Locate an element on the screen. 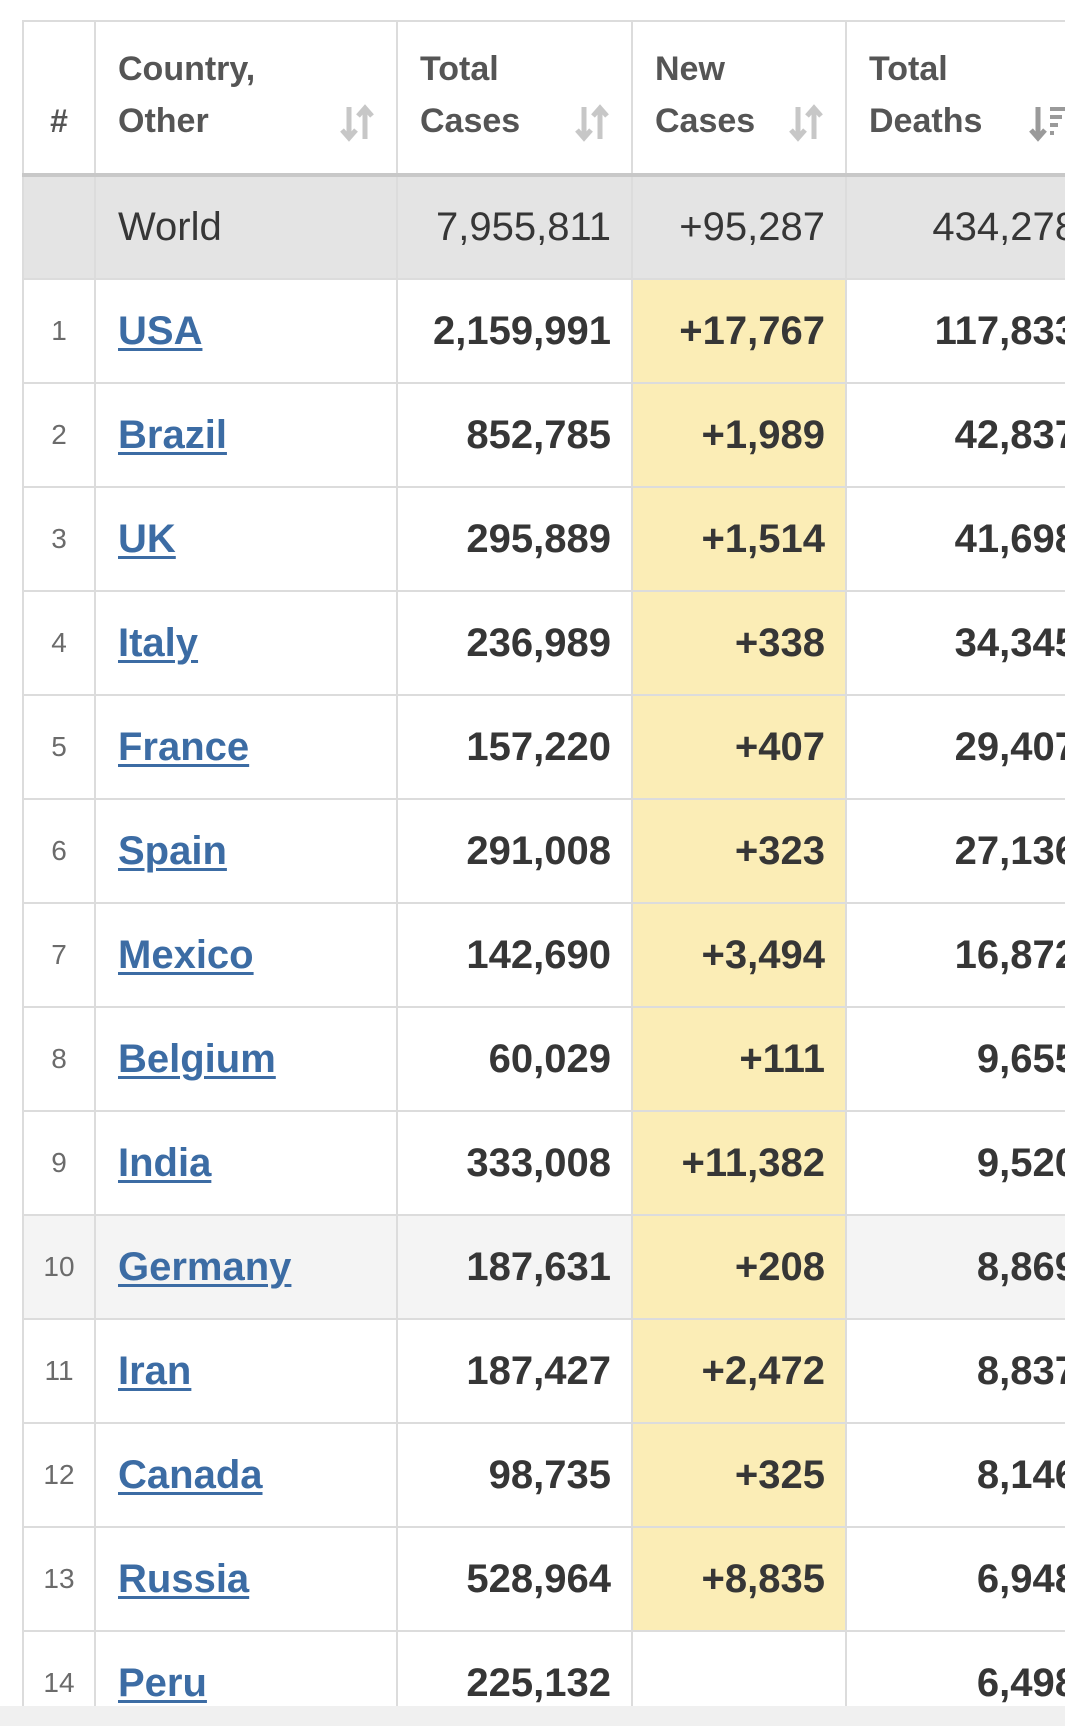  row-total-cases: 187,427 is located at coordinates (514, 1371).